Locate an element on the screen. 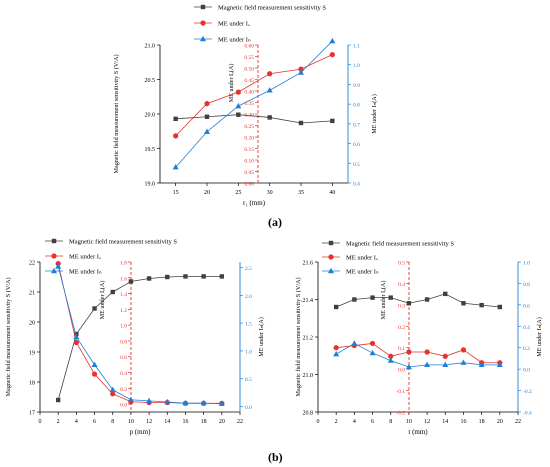 This screenshot has width=550, height=467. x-tick-label: 40 is located at coordinates (332, 193).